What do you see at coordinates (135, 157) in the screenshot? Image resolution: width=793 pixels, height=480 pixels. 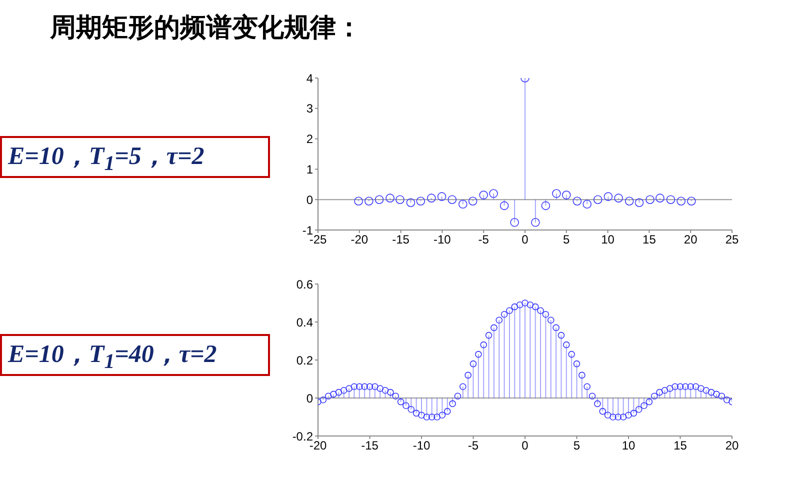 I see `text: E=10，T$_{1}$=5，τ=2` at bounding box center [135, 157].